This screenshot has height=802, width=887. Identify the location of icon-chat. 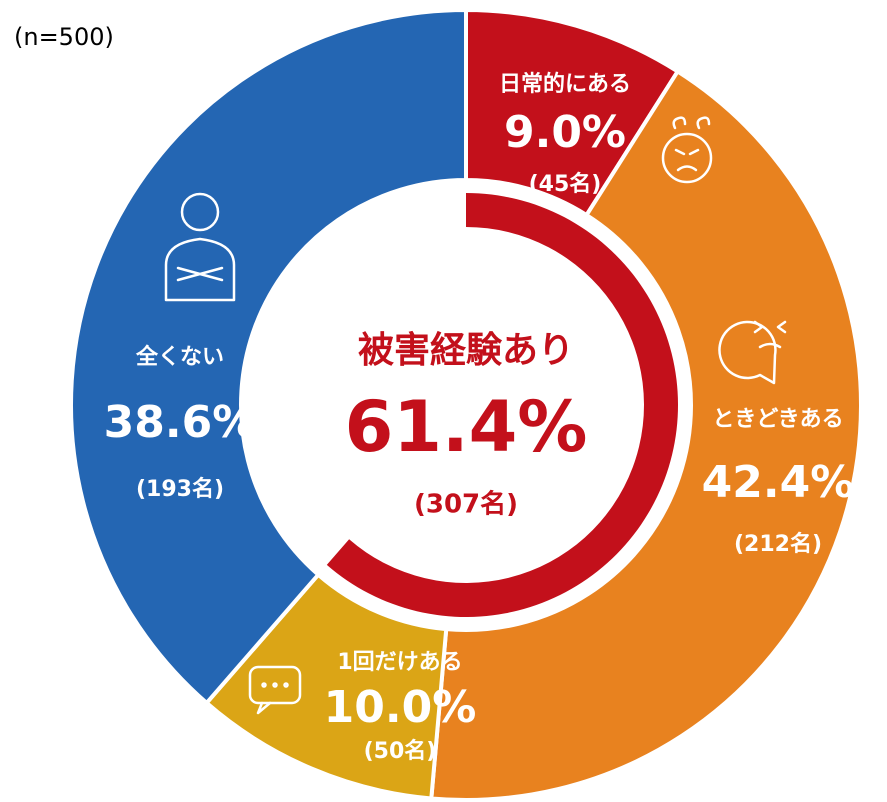
(275, 690).